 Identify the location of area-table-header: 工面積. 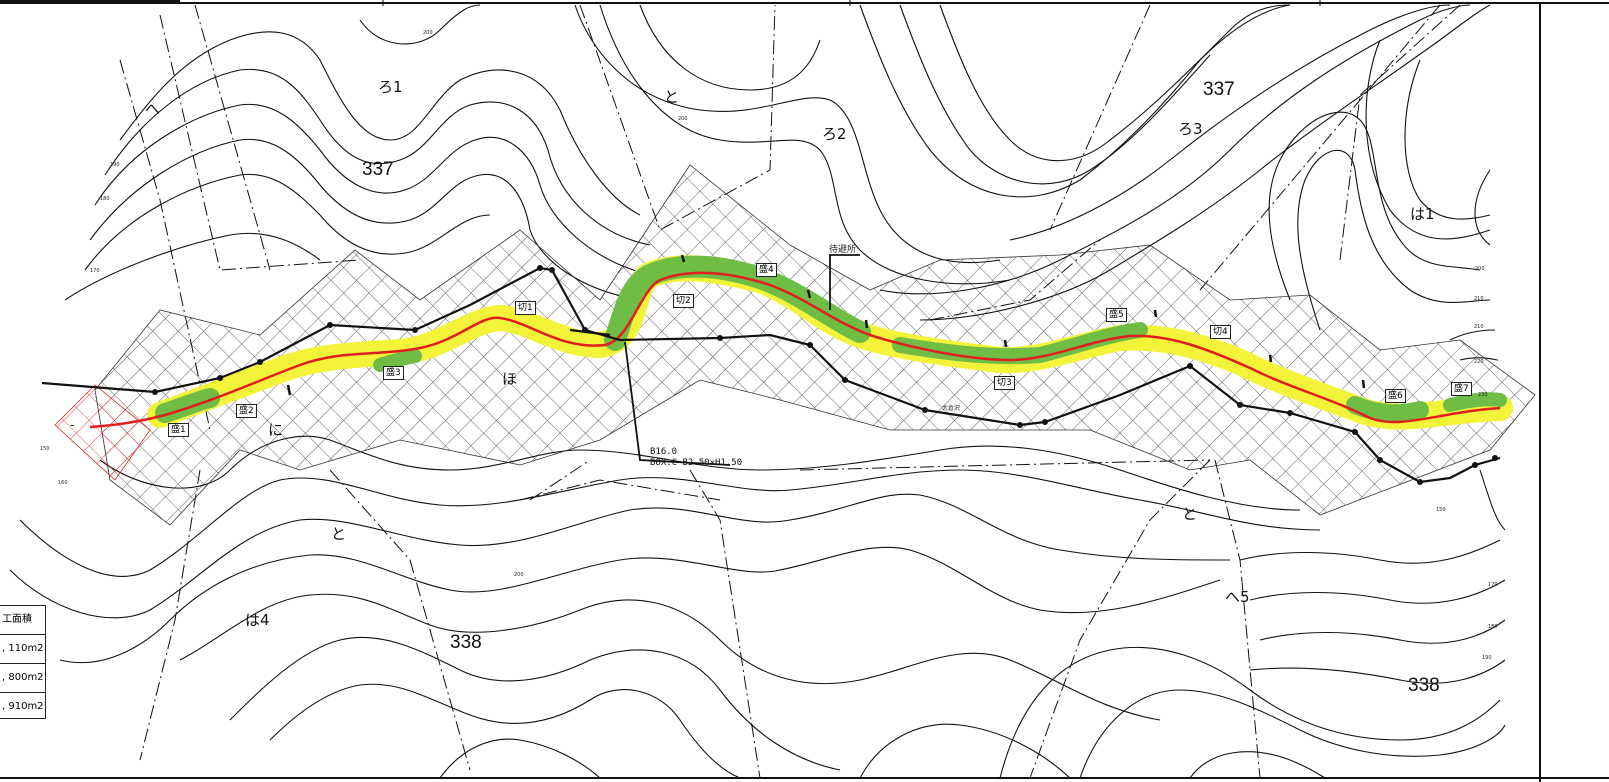
(22, 620).